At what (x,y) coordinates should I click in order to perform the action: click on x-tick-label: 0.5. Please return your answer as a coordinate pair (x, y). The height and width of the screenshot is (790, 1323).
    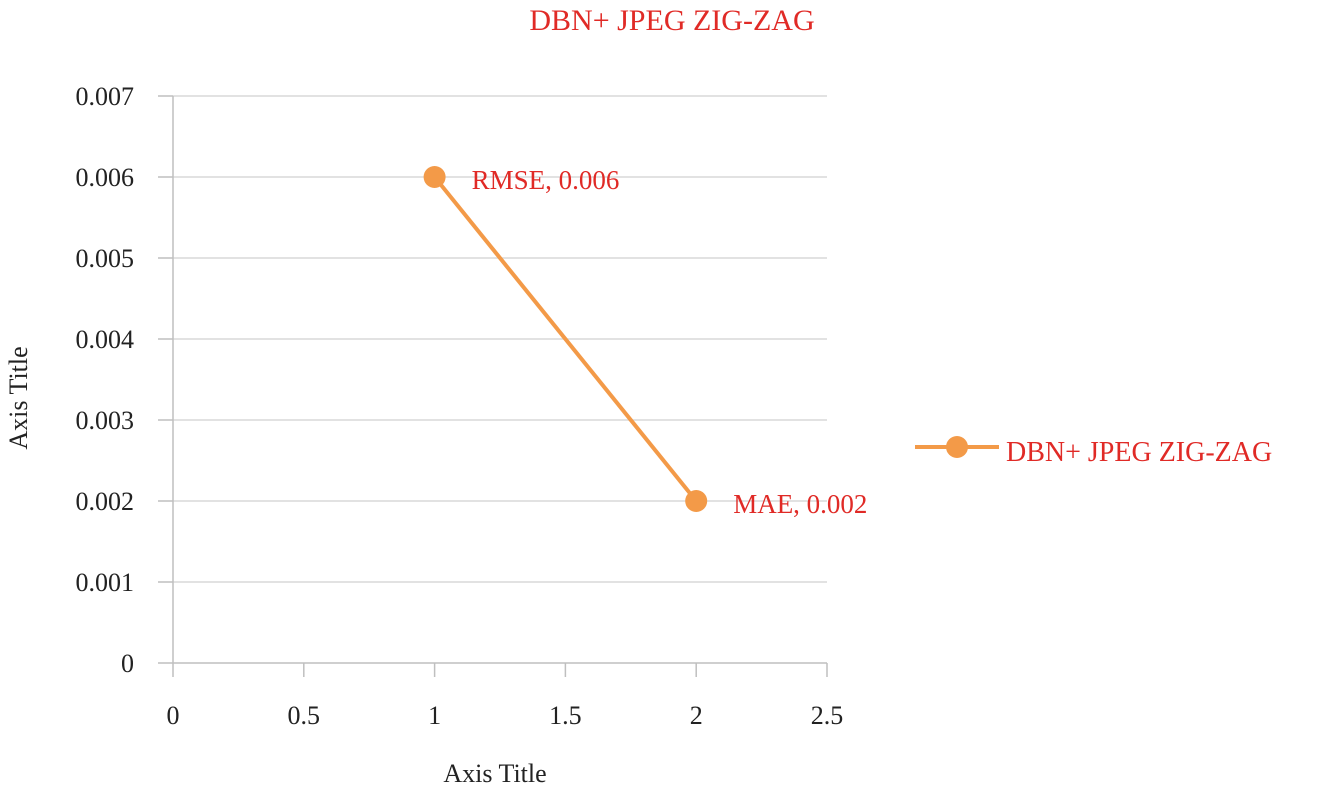
    Looking at the image, I should click on (304, 715).